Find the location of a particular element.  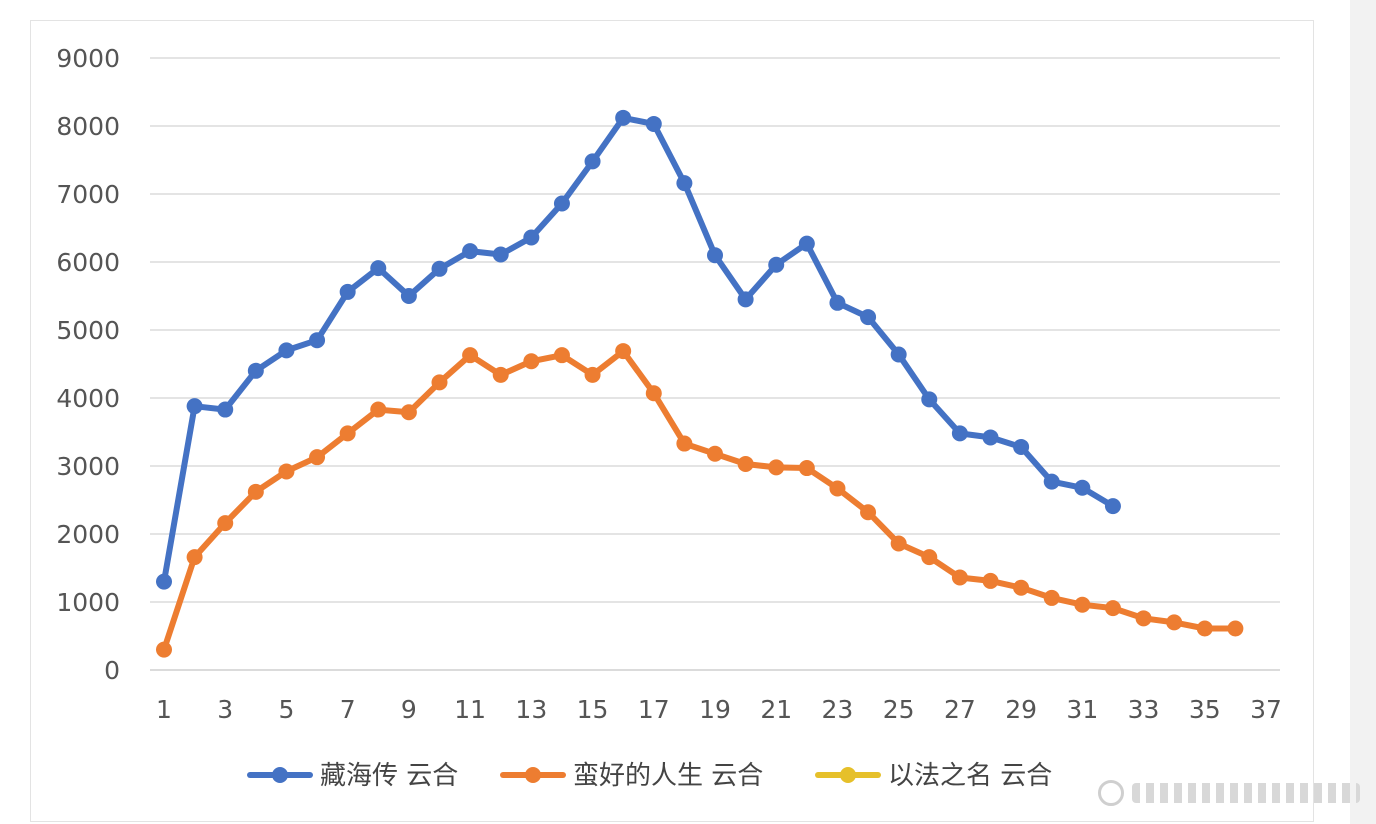

legend-label-3: 以法之名 云合 is located at coordinates (970, 776).